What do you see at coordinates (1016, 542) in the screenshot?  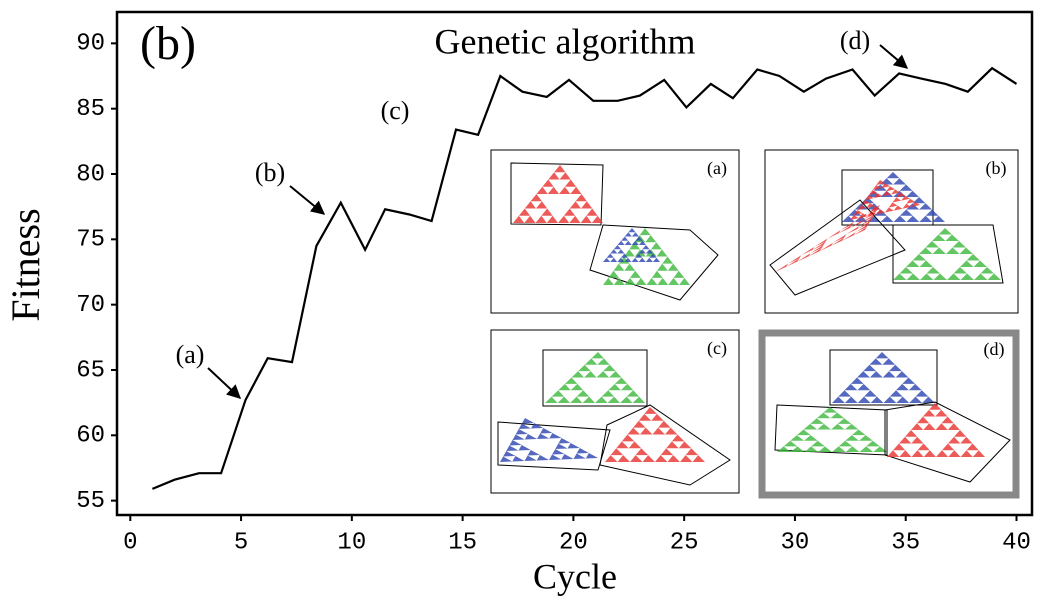 I see `x-tick-label: 40` at bounding box center [1016, 542].